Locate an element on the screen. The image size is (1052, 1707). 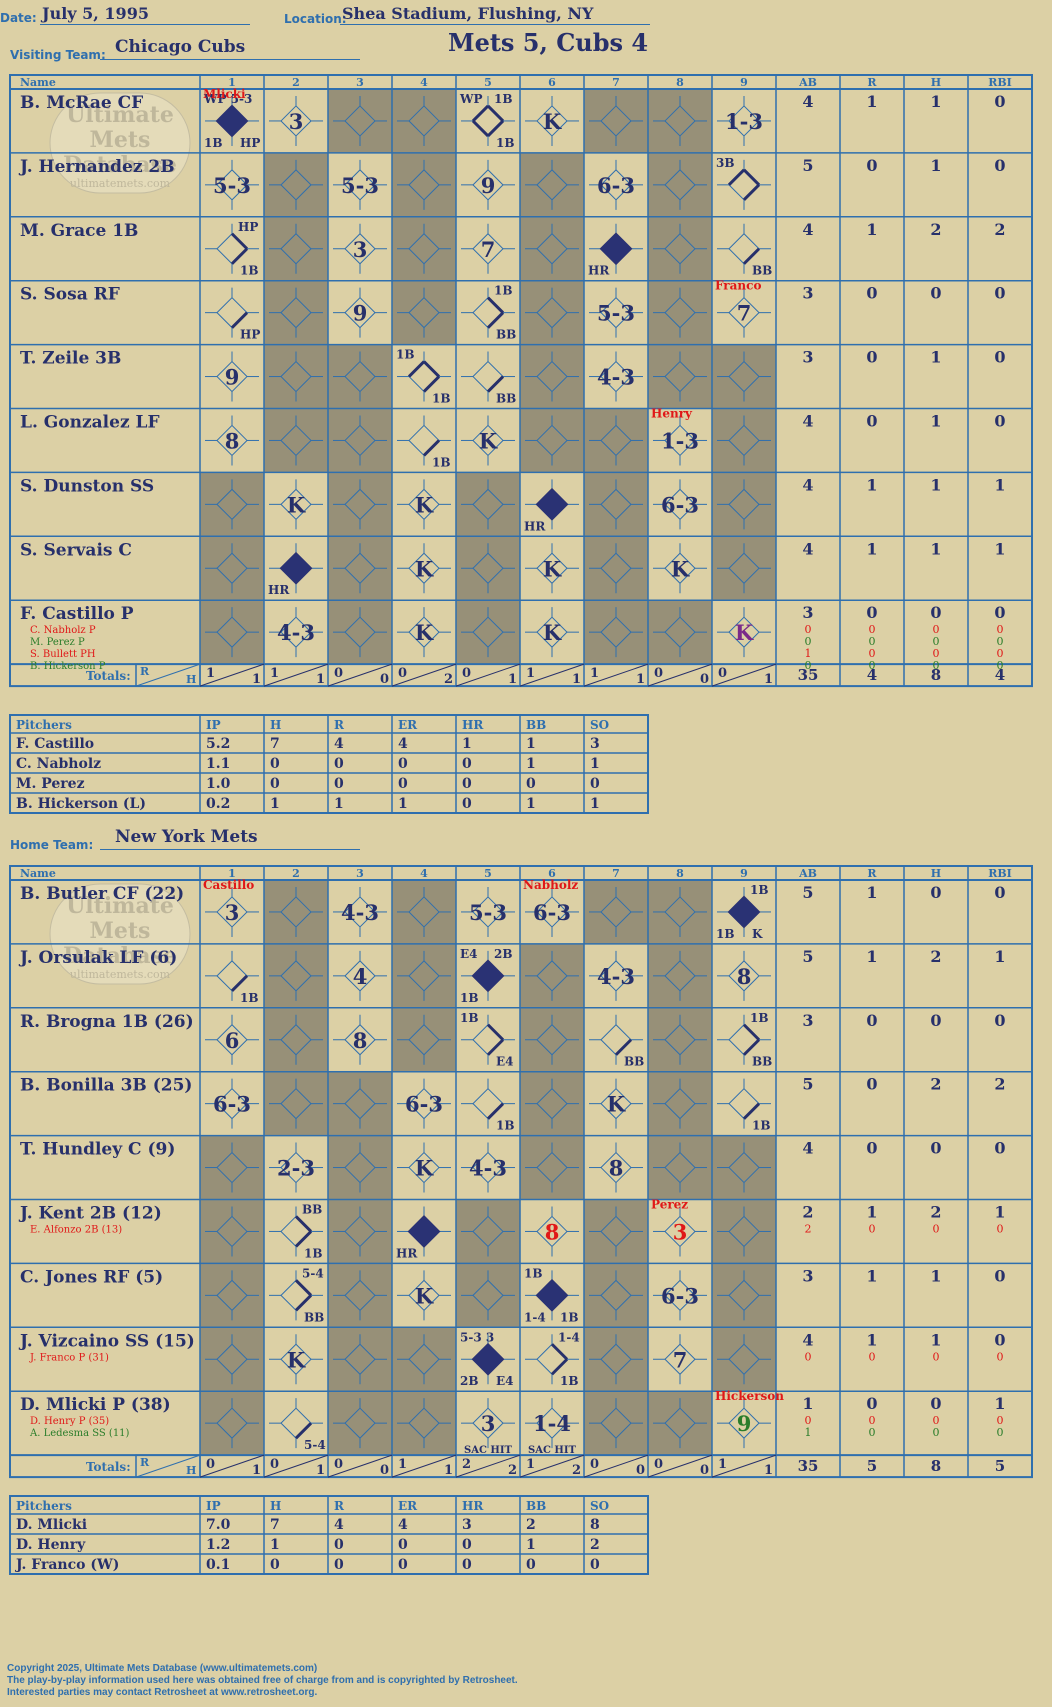
pitcher-stat: 3 is located at coordinates (595, 744).